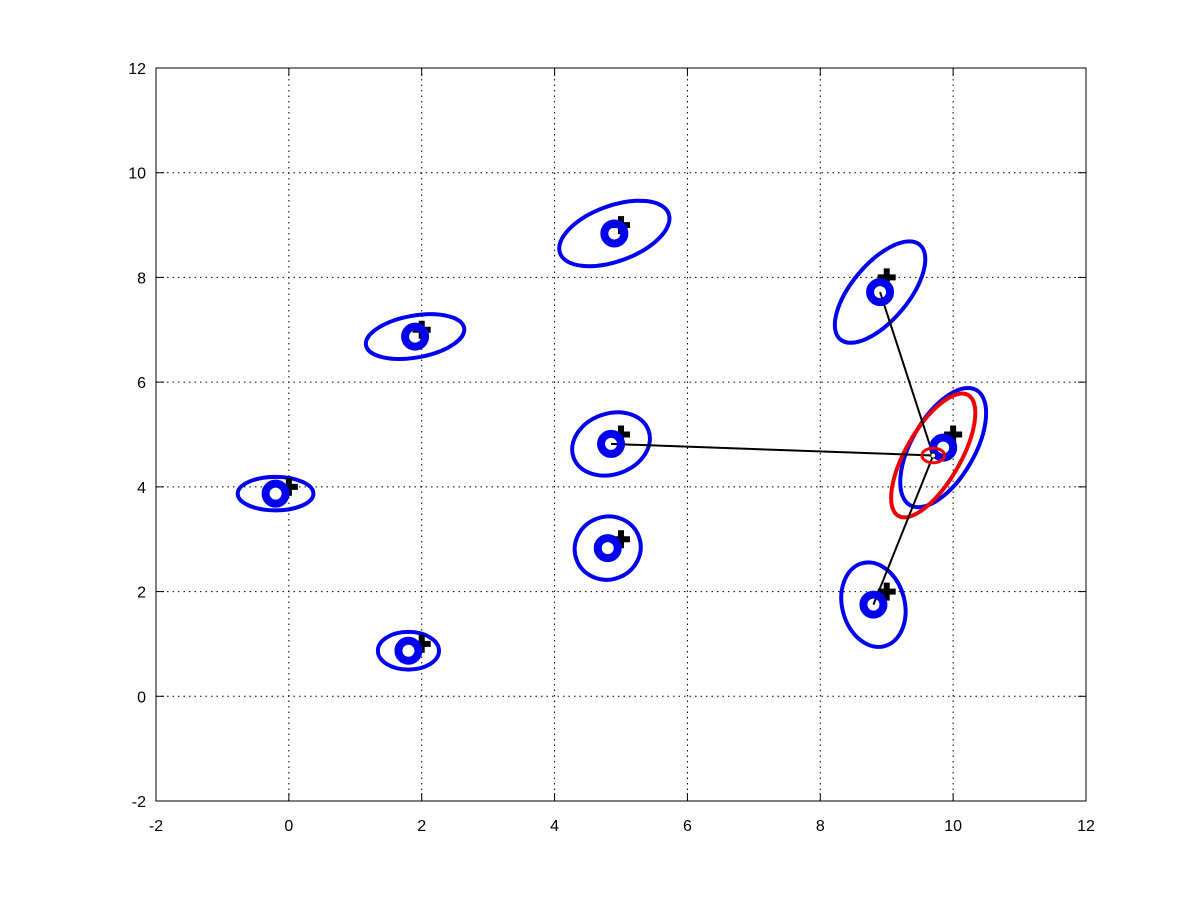 The image size is (1200, 905). Describe the element at coordinates (137, 174) in the screenshot. I see `y-tick-label: 10` at that location.